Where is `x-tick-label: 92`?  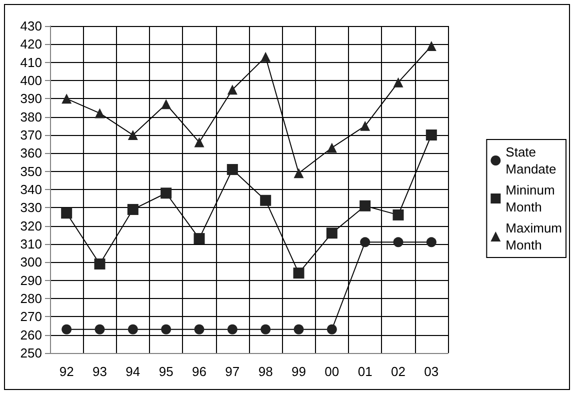
x-tick-label: 92 is located at coordinates (66, 371).